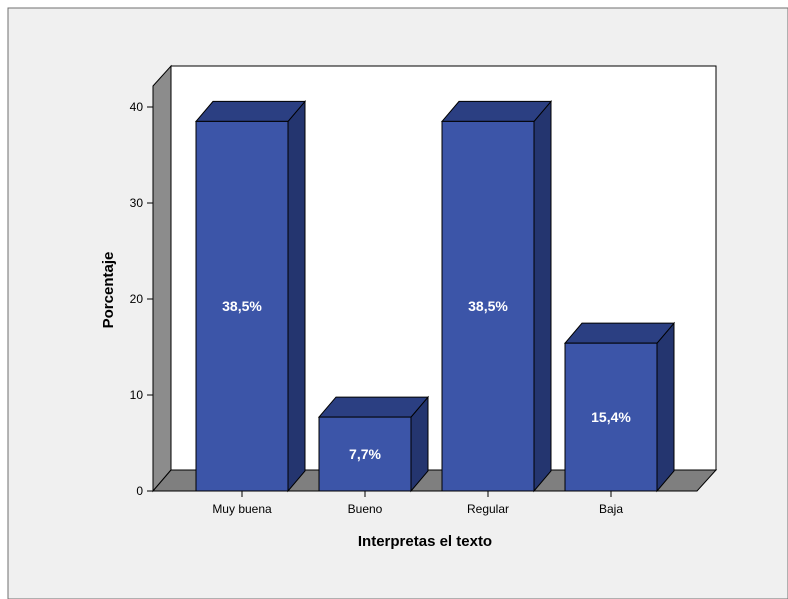  Describe the element at coordinates (242, 509) in the screenshot. I see `x-tick-label: Muy buena` at that location.